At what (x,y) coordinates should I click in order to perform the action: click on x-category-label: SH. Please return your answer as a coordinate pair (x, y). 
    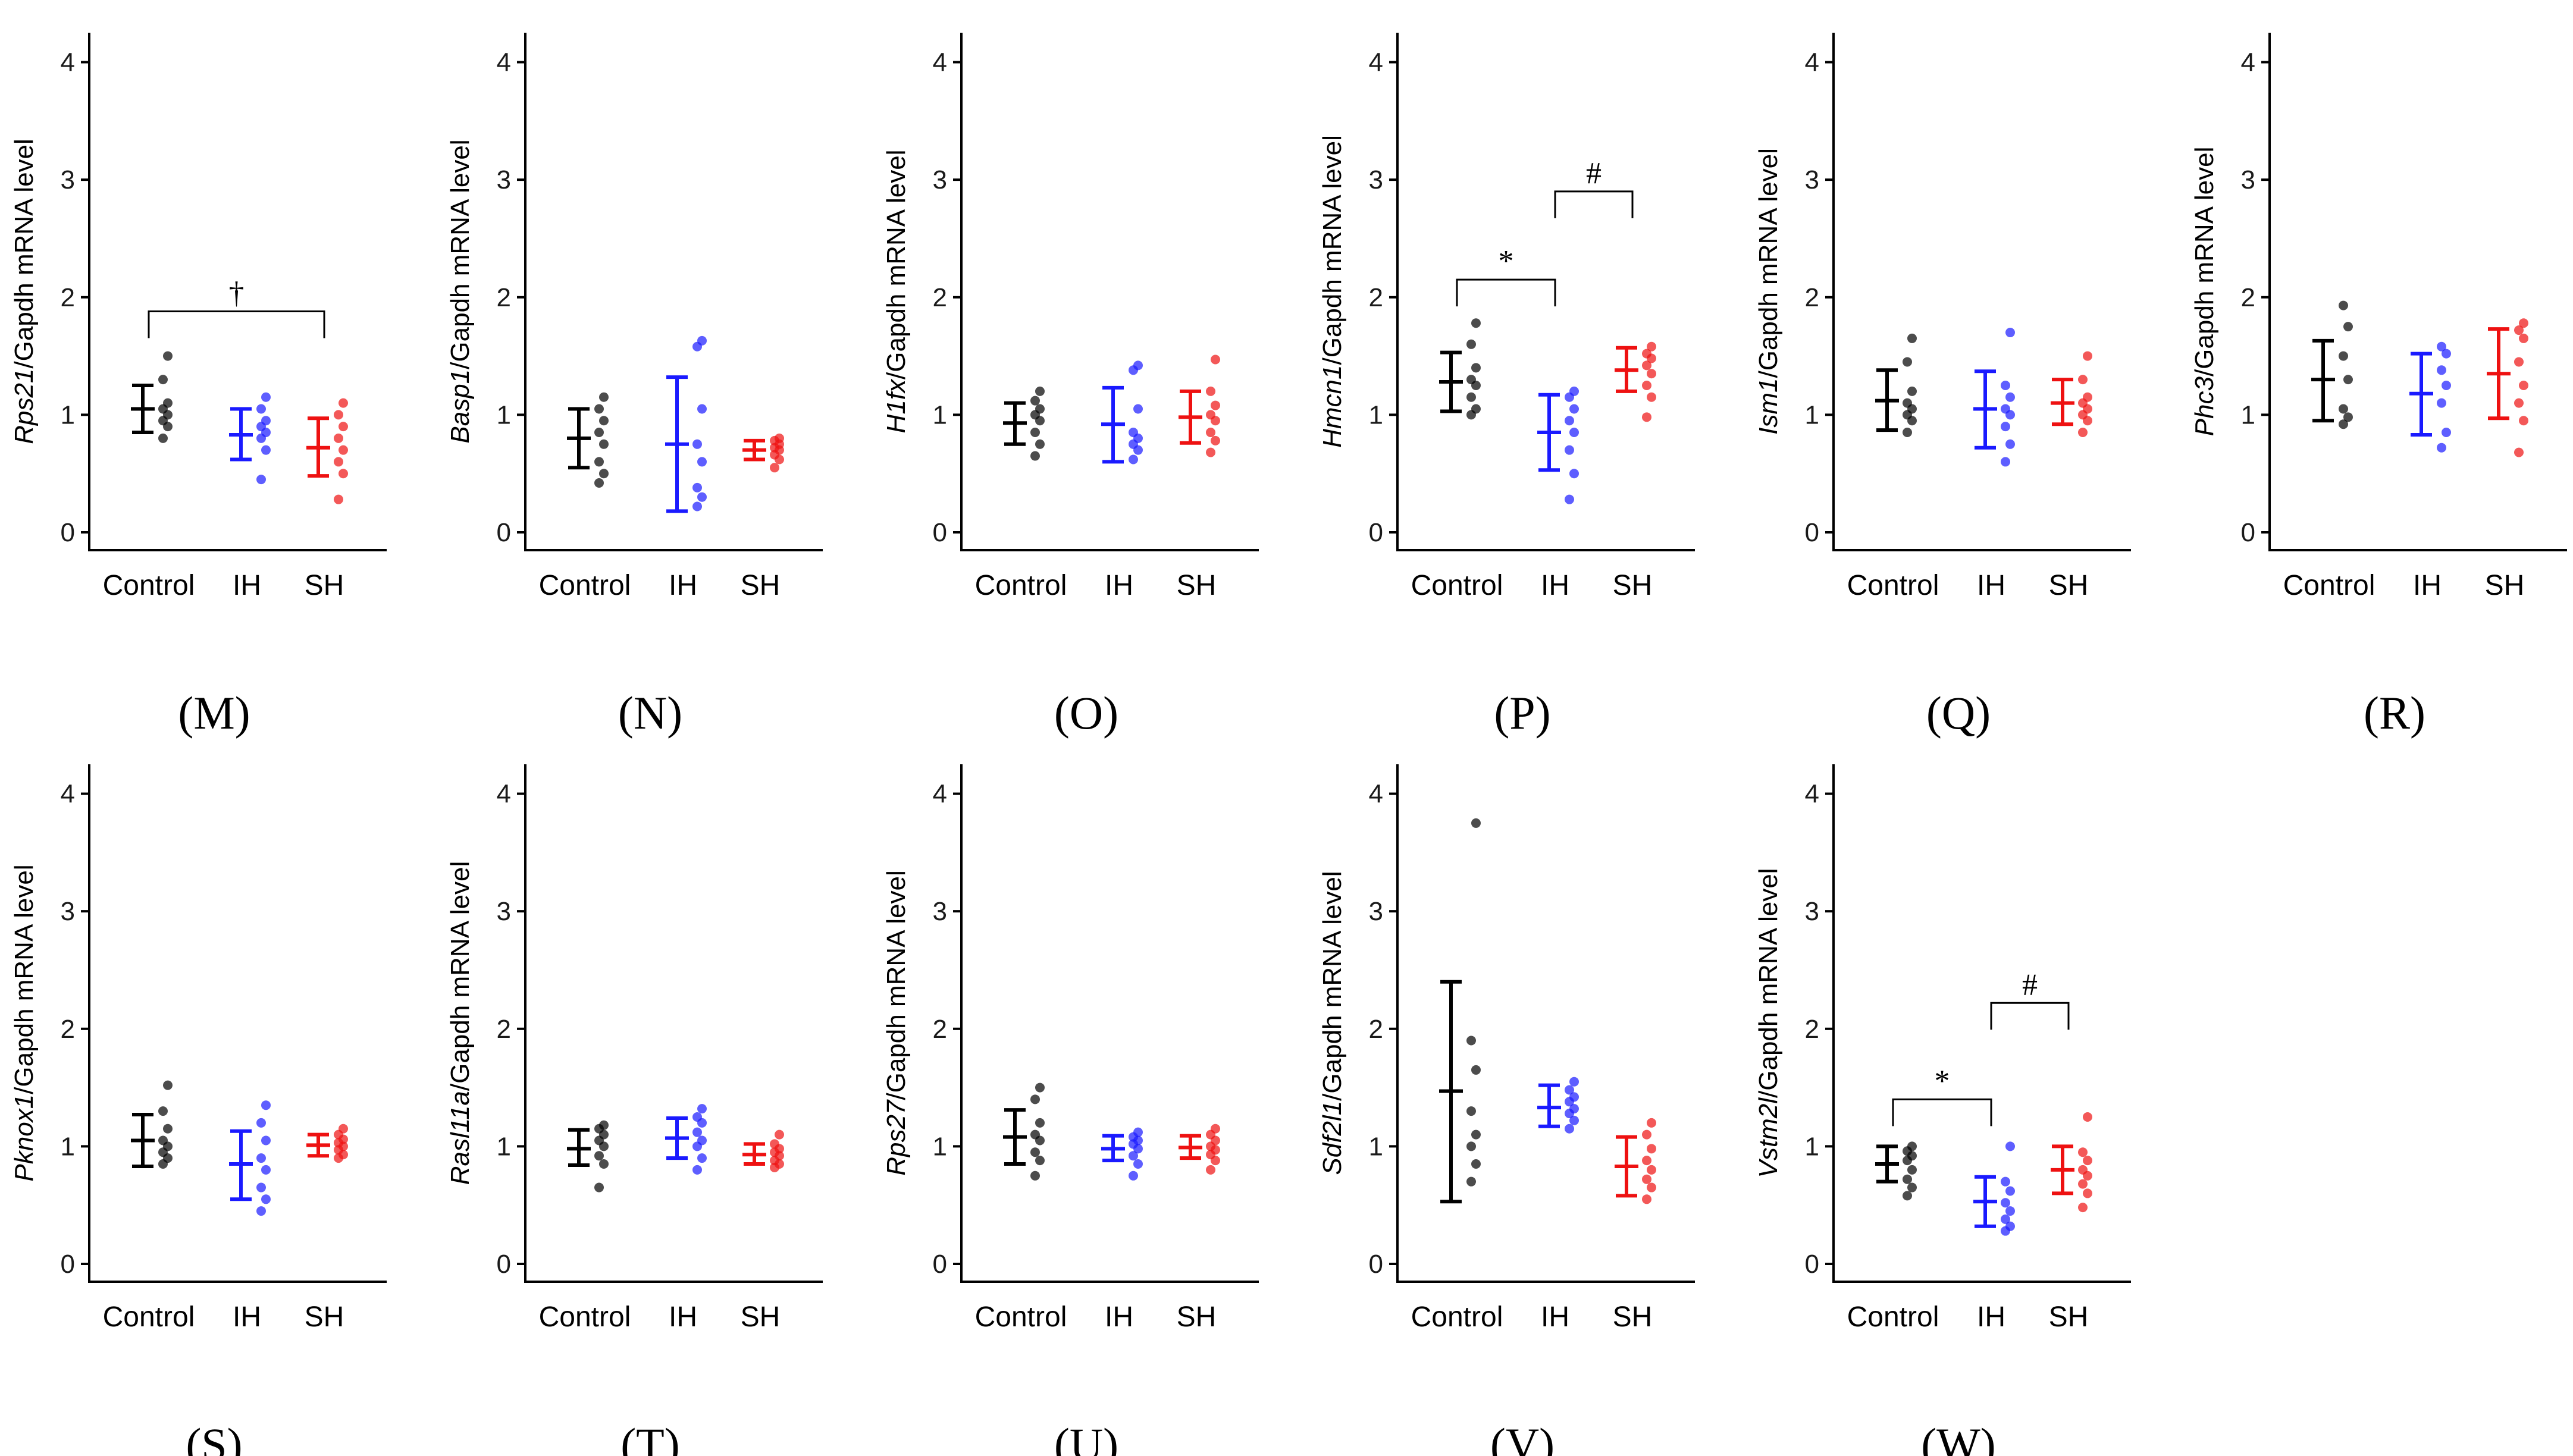
    Looking at the image, I should click on (2069, 1317).